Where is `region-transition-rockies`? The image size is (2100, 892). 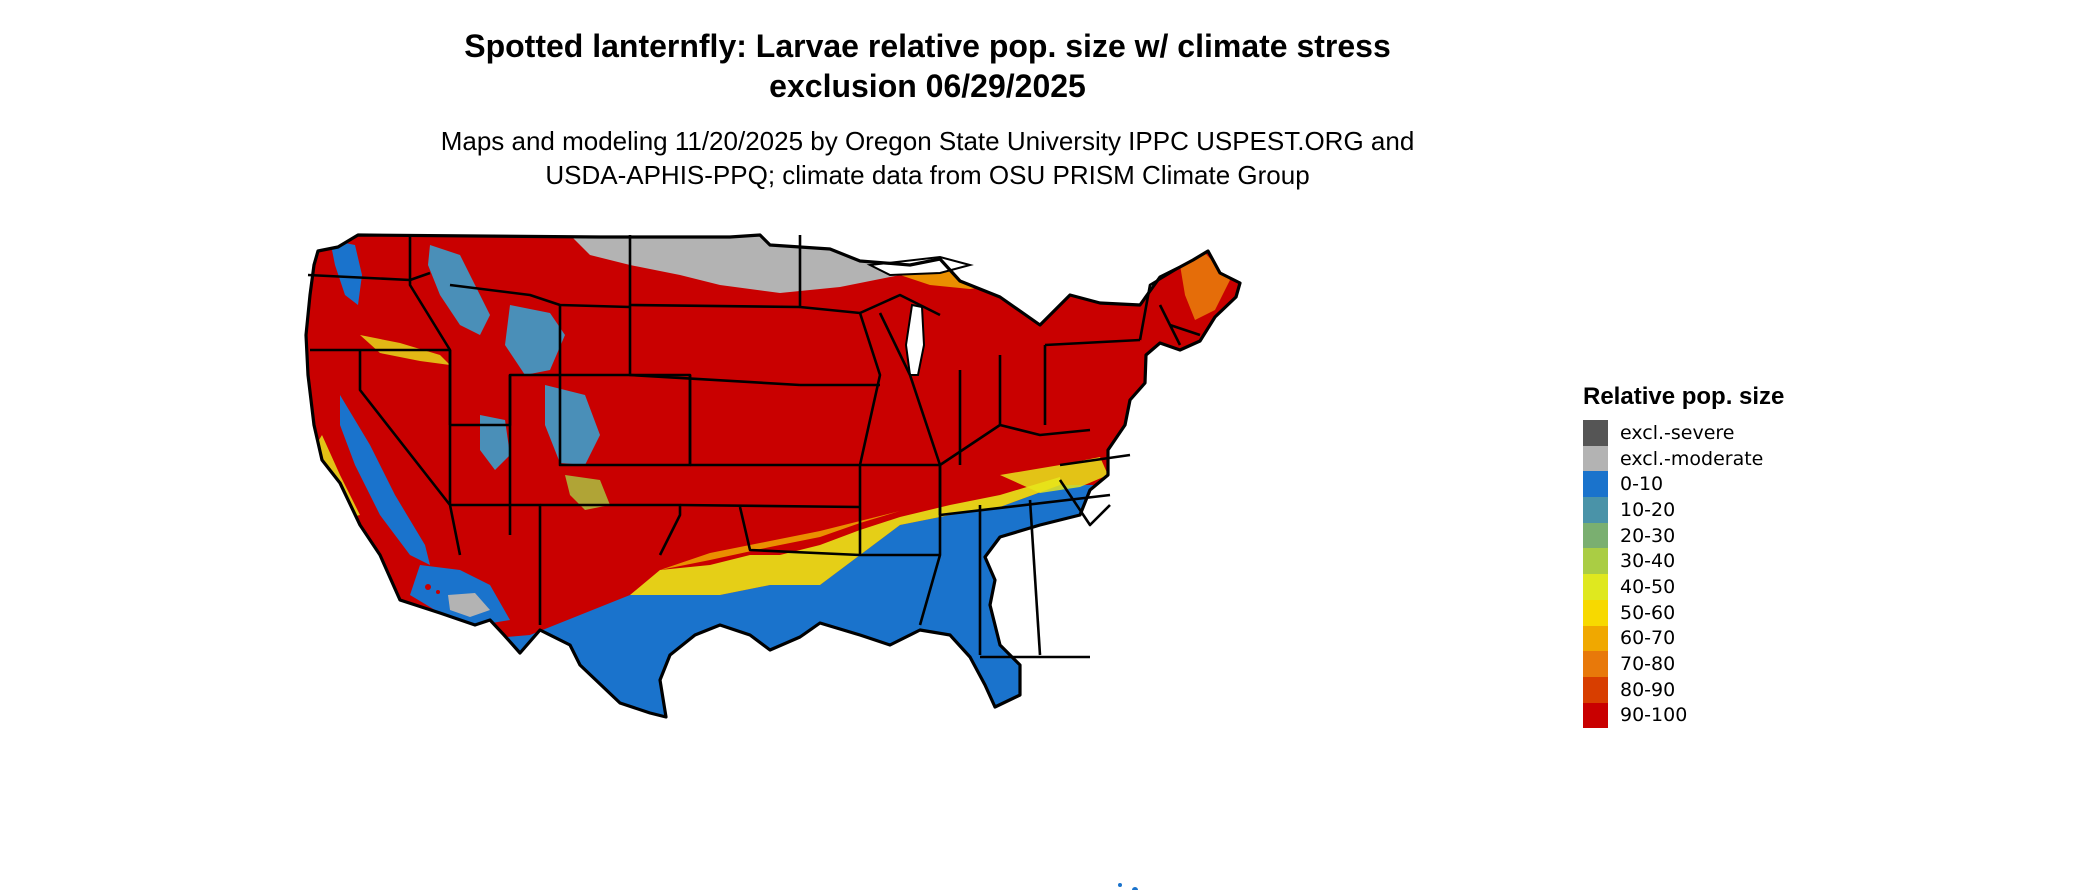 region-transition-rockies is located at coordinates (587, 492).